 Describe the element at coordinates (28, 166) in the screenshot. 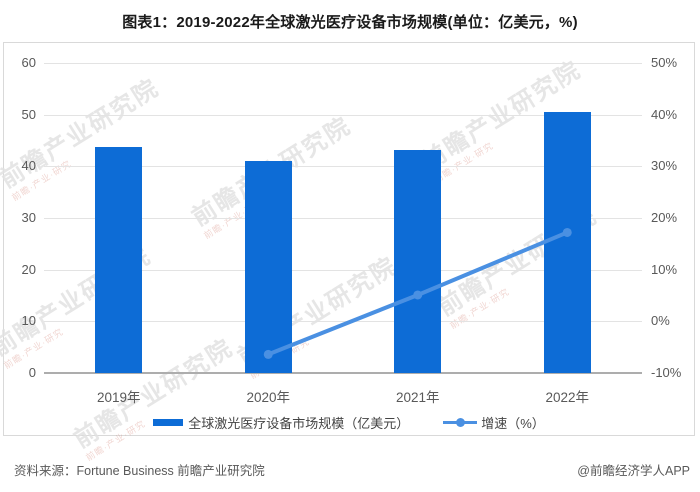

I see `y-axis-tick-left: 40` at that location.